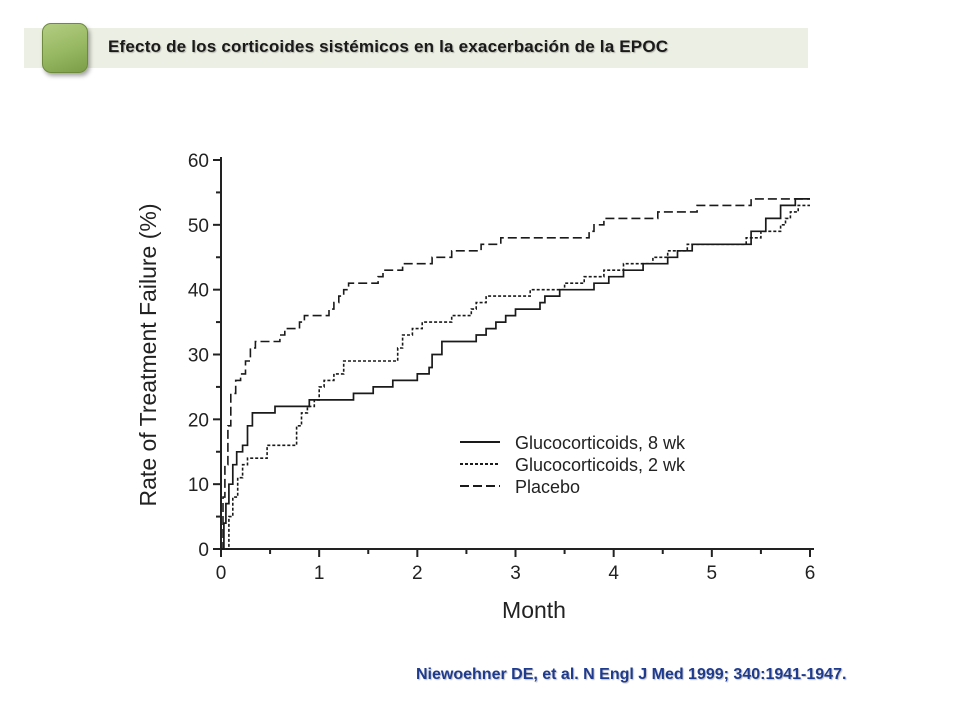 The width and height of the screenshot is (960, 720). What do you see at coordinates (198, 485) in the screenshot?
I see `y-tick-label: 10` at bounding box center [198, 485].